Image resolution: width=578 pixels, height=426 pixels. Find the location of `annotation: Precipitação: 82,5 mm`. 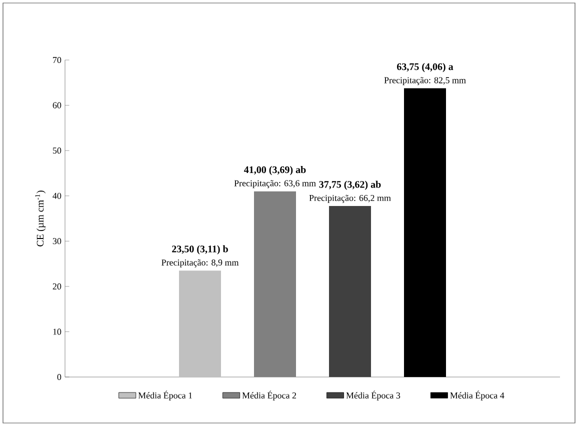

annotation: Precipitação: 82,5 mm is located at coordinates (425, 81).